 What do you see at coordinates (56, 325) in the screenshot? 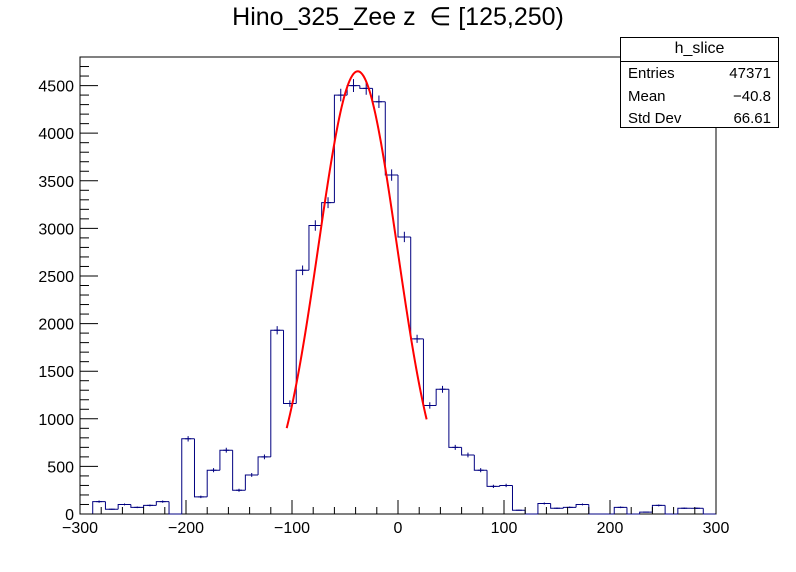
I see `y-tick-label: 2000` at bounding box center [56, 325].